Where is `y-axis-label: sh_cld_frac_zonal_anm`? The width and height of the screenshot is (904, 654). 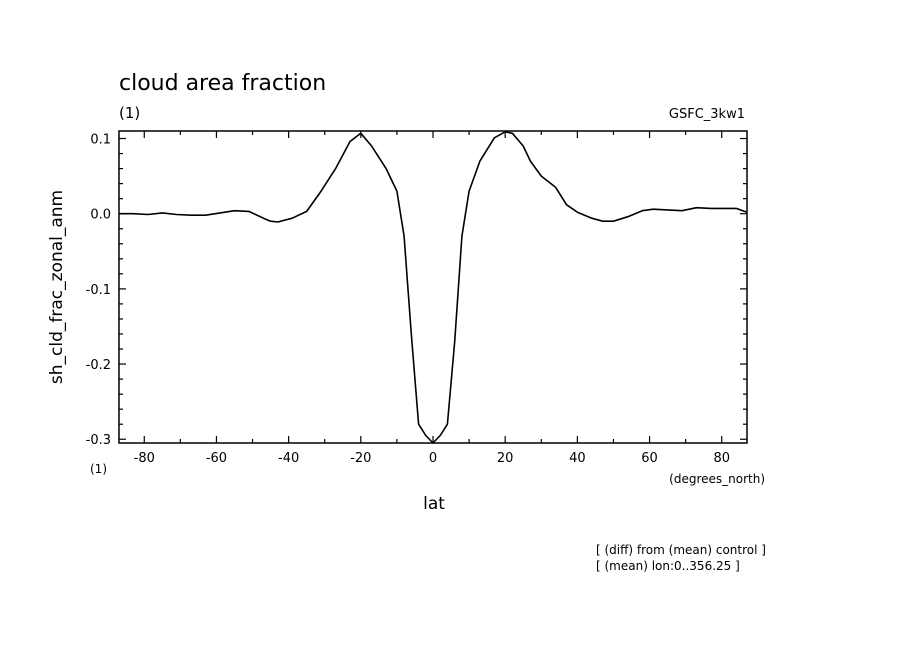
y-axis-label: sh_cld_frac_zonal_anm is located at coordinates (57, 287).